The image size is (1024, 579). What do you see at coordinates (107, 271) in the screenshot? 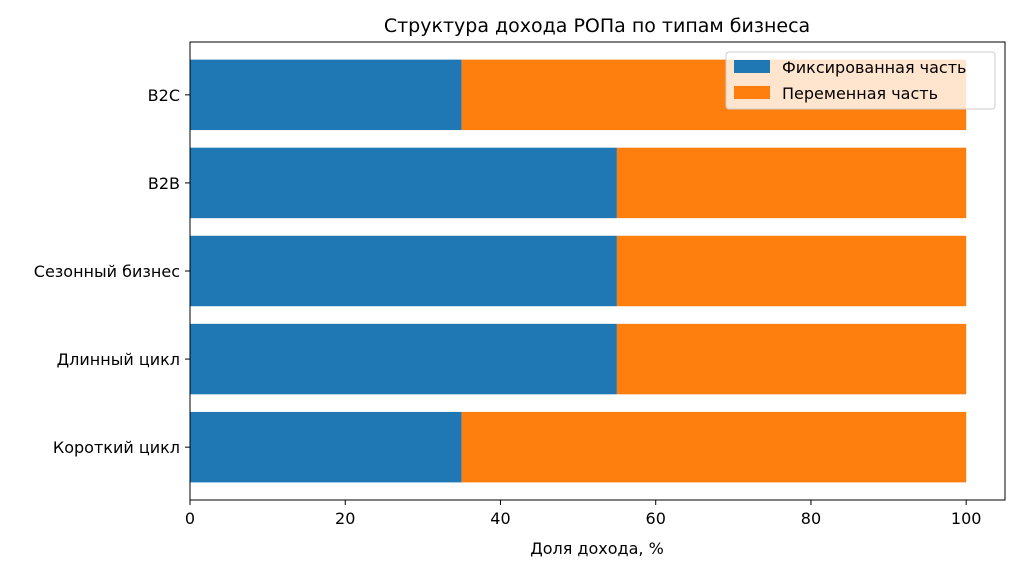
I see `y-tick-label: Сезонный бизнес` at bounding box center [107, 271].